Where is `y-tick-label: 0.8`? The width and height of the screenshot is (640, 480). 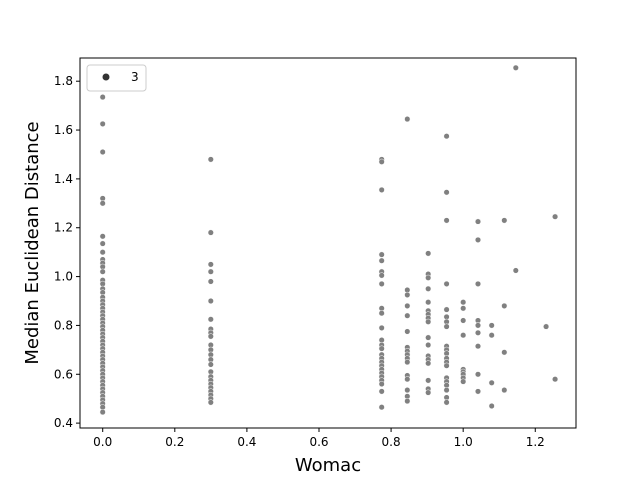
y-tick-label: 0.8 is located at coordinates (63, 325).